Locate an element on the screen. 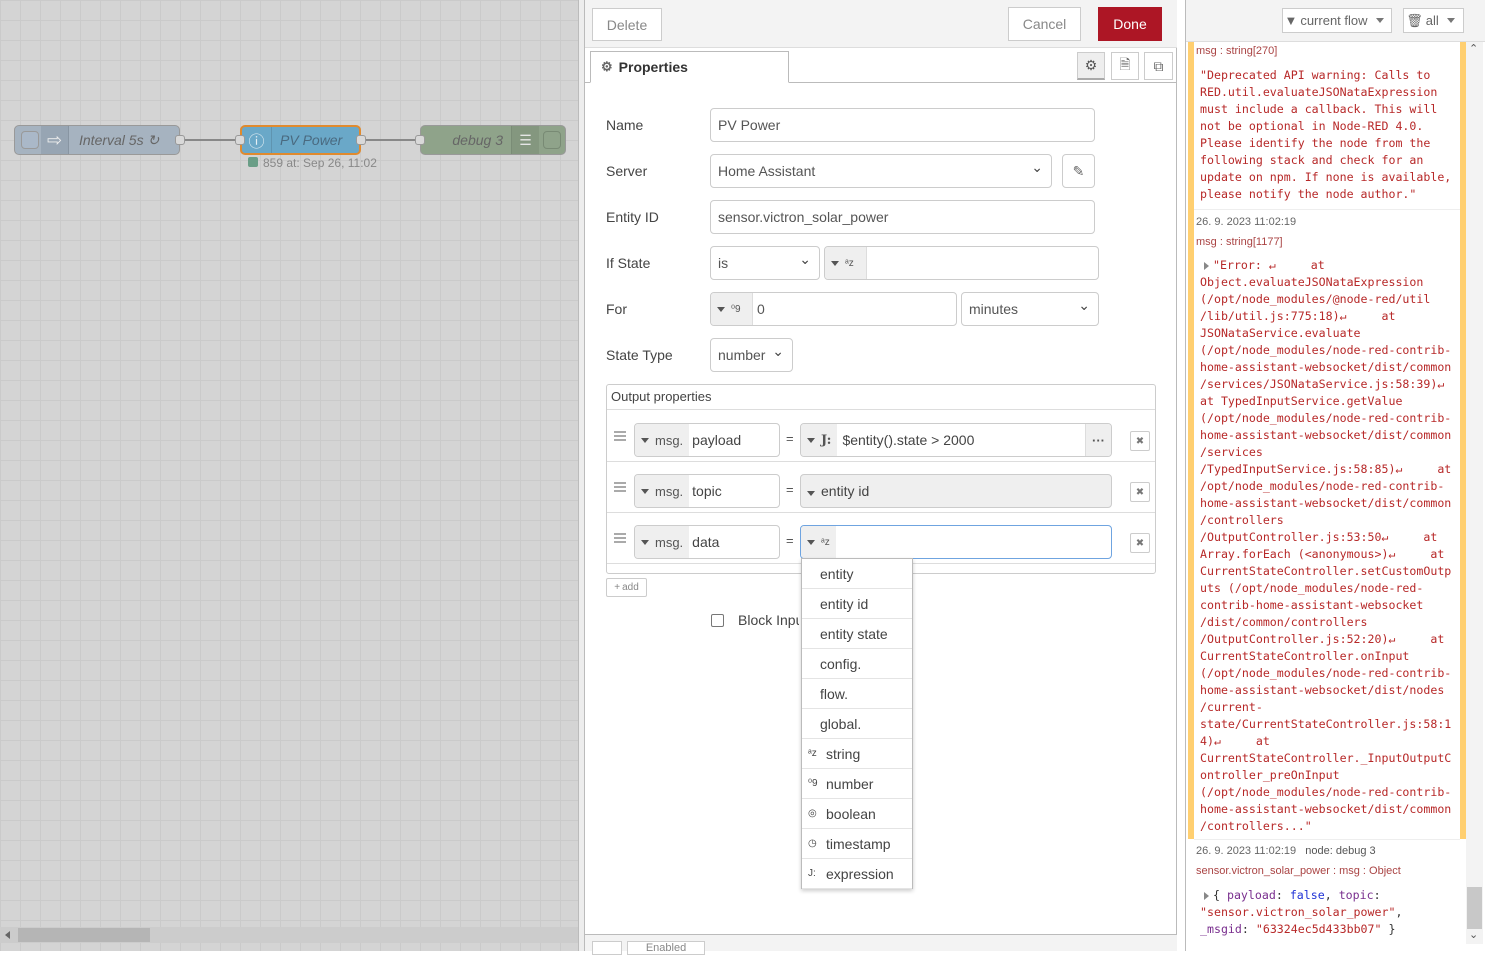 The height and width of the screenshot is (955, 1485). menu-item-global: global. is located at coordinates (857, 724).